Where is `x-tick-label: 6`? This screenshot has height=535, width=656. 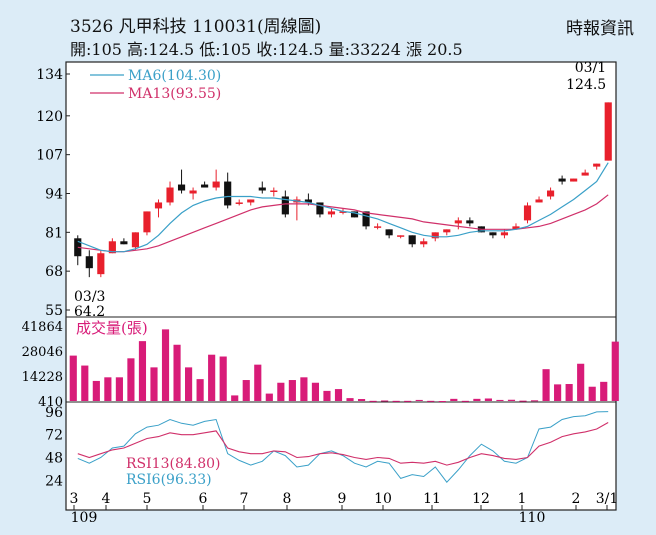 x-tick-label: 6 is located at coordinates (203, 499).